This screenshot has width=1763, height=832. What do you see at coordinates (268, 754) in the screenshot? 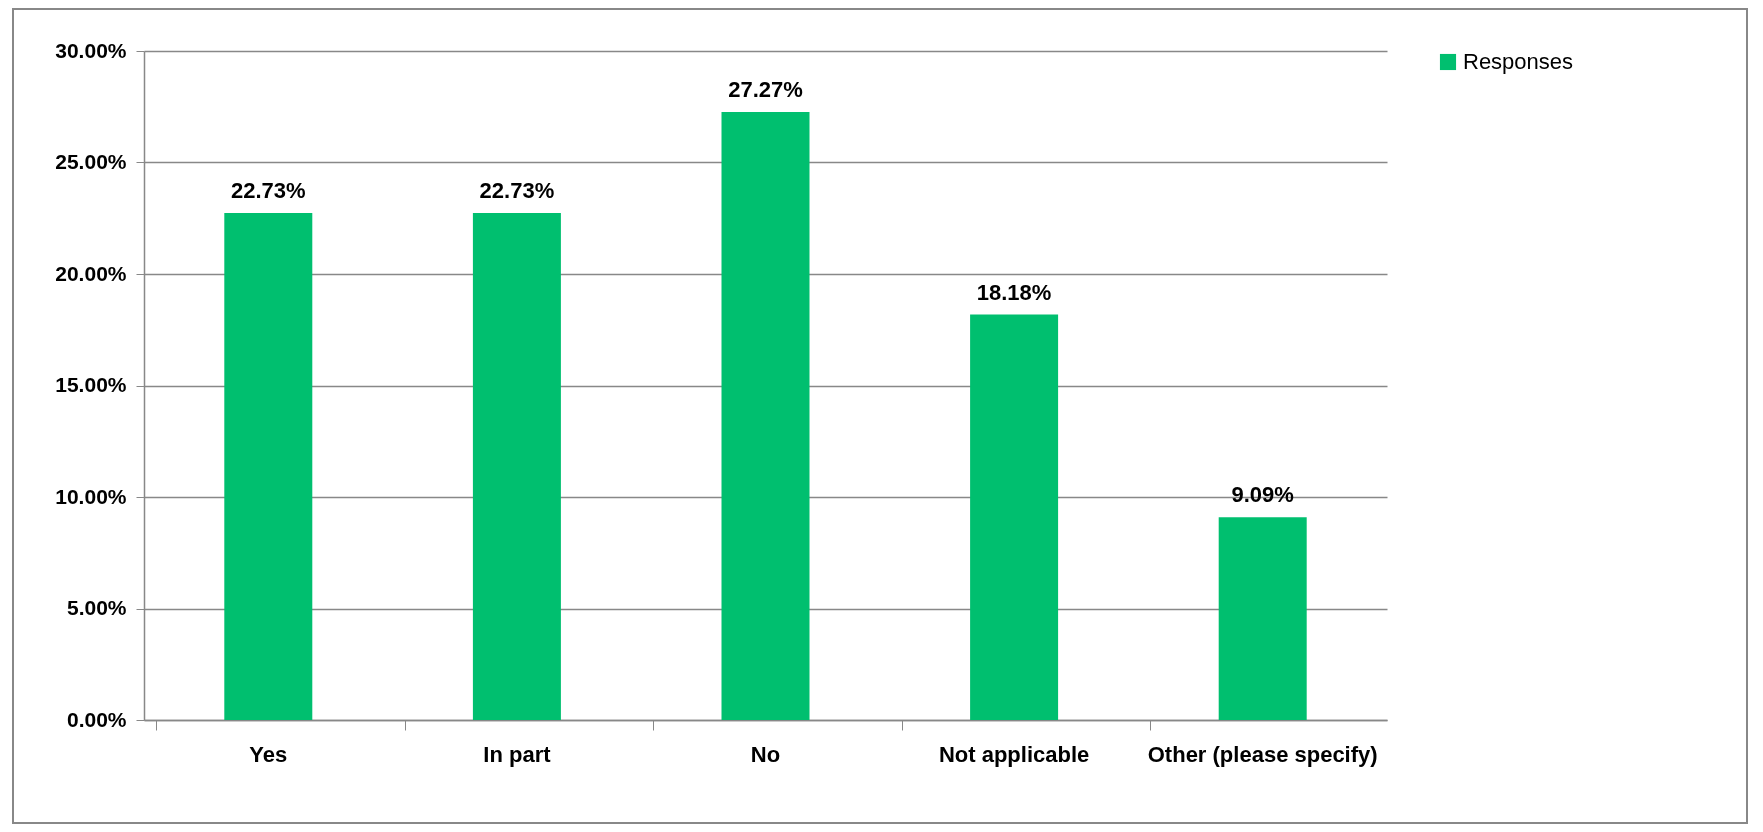
I see `x-tick-label: Yes` at bounding box center [268, 754].